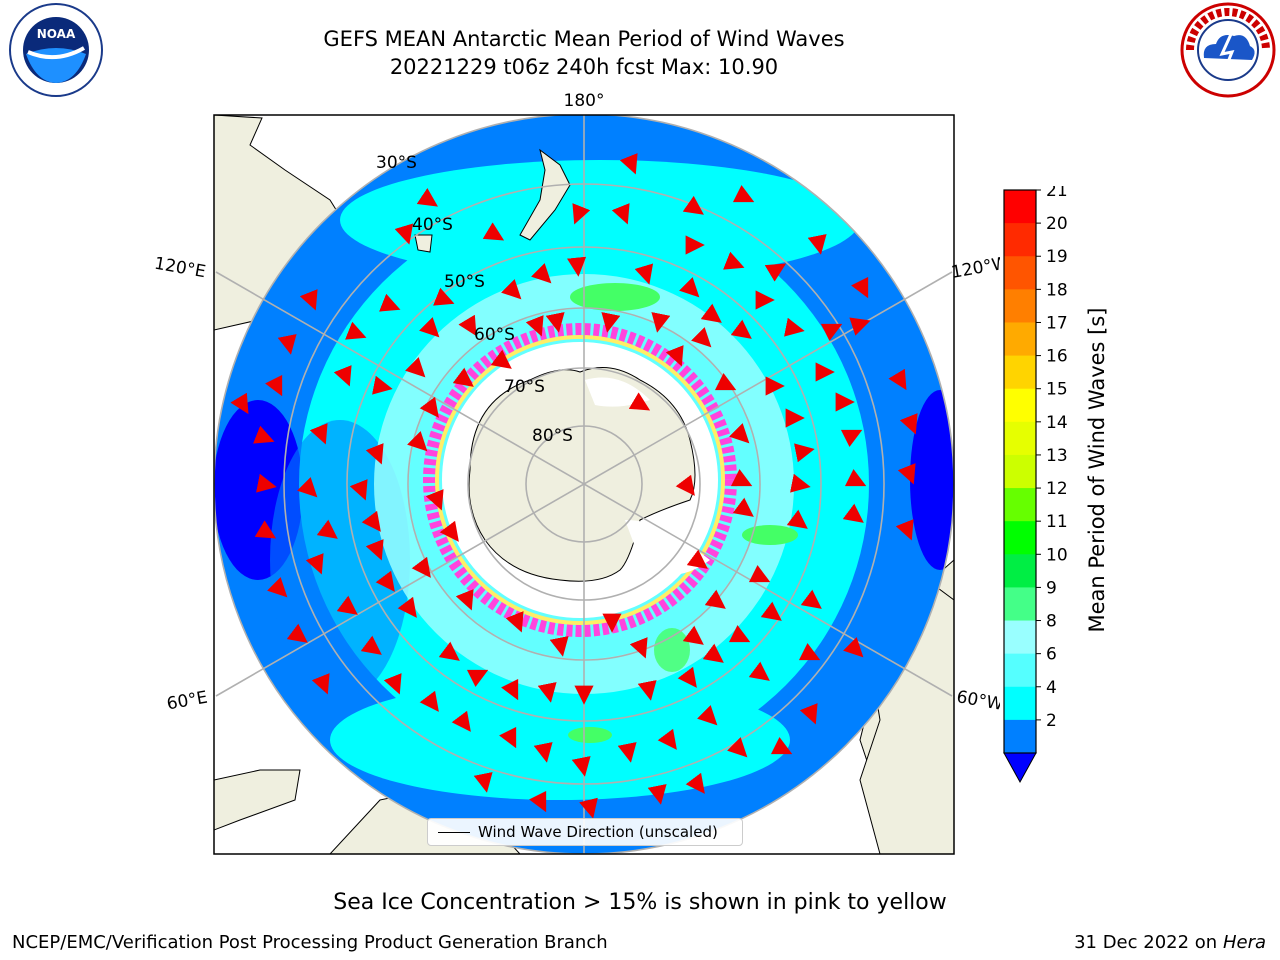 The image size is (1280, 960). I want to click on colorbar-tick-label: 6, so click(1051, 655).